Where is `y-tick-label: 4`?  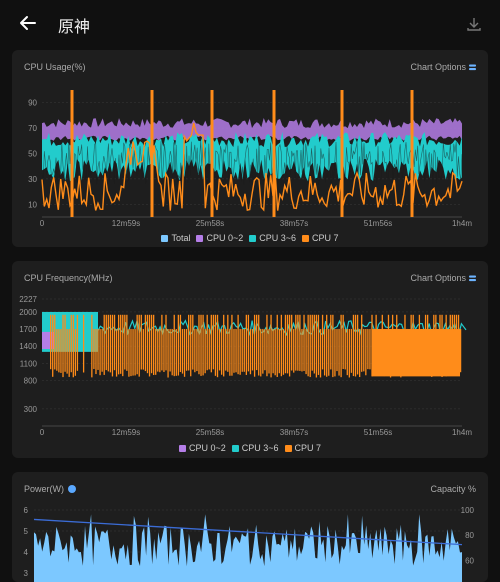 y-tick-label: 4 is located at coordinates (26, 552).